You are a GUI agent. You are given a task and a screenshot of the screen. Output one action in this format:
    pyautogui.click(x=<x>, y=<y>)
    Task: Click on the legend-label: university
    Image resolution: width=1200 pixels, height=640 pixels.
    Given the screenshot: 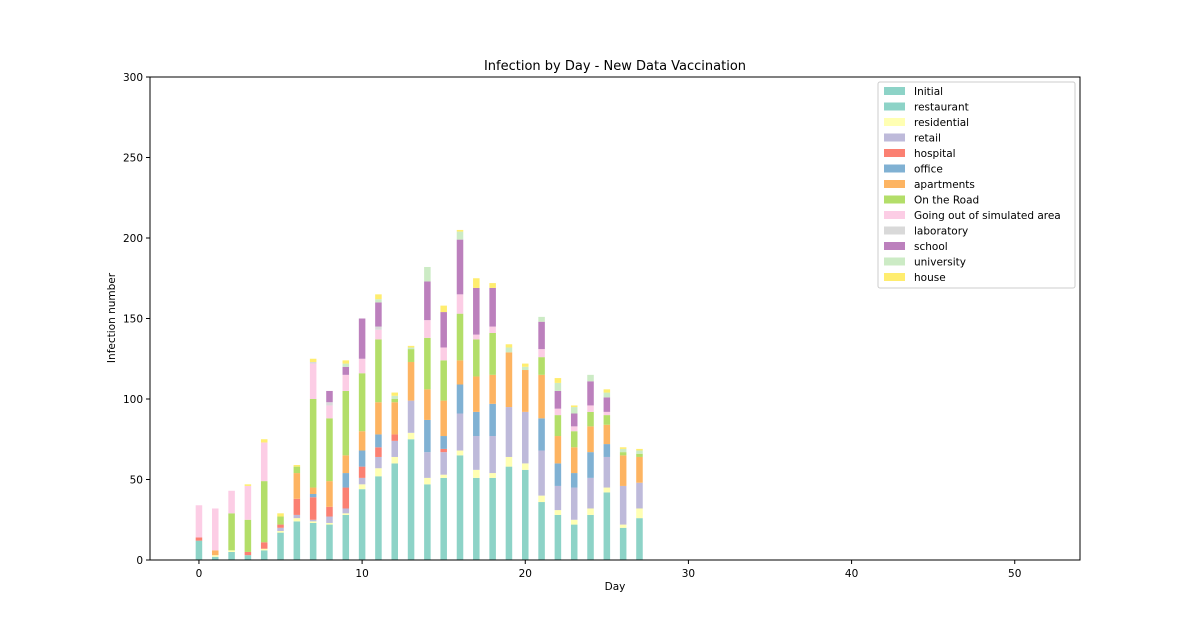 What is the action you would take?
    pyautogui.click(x=940, y=263)
    